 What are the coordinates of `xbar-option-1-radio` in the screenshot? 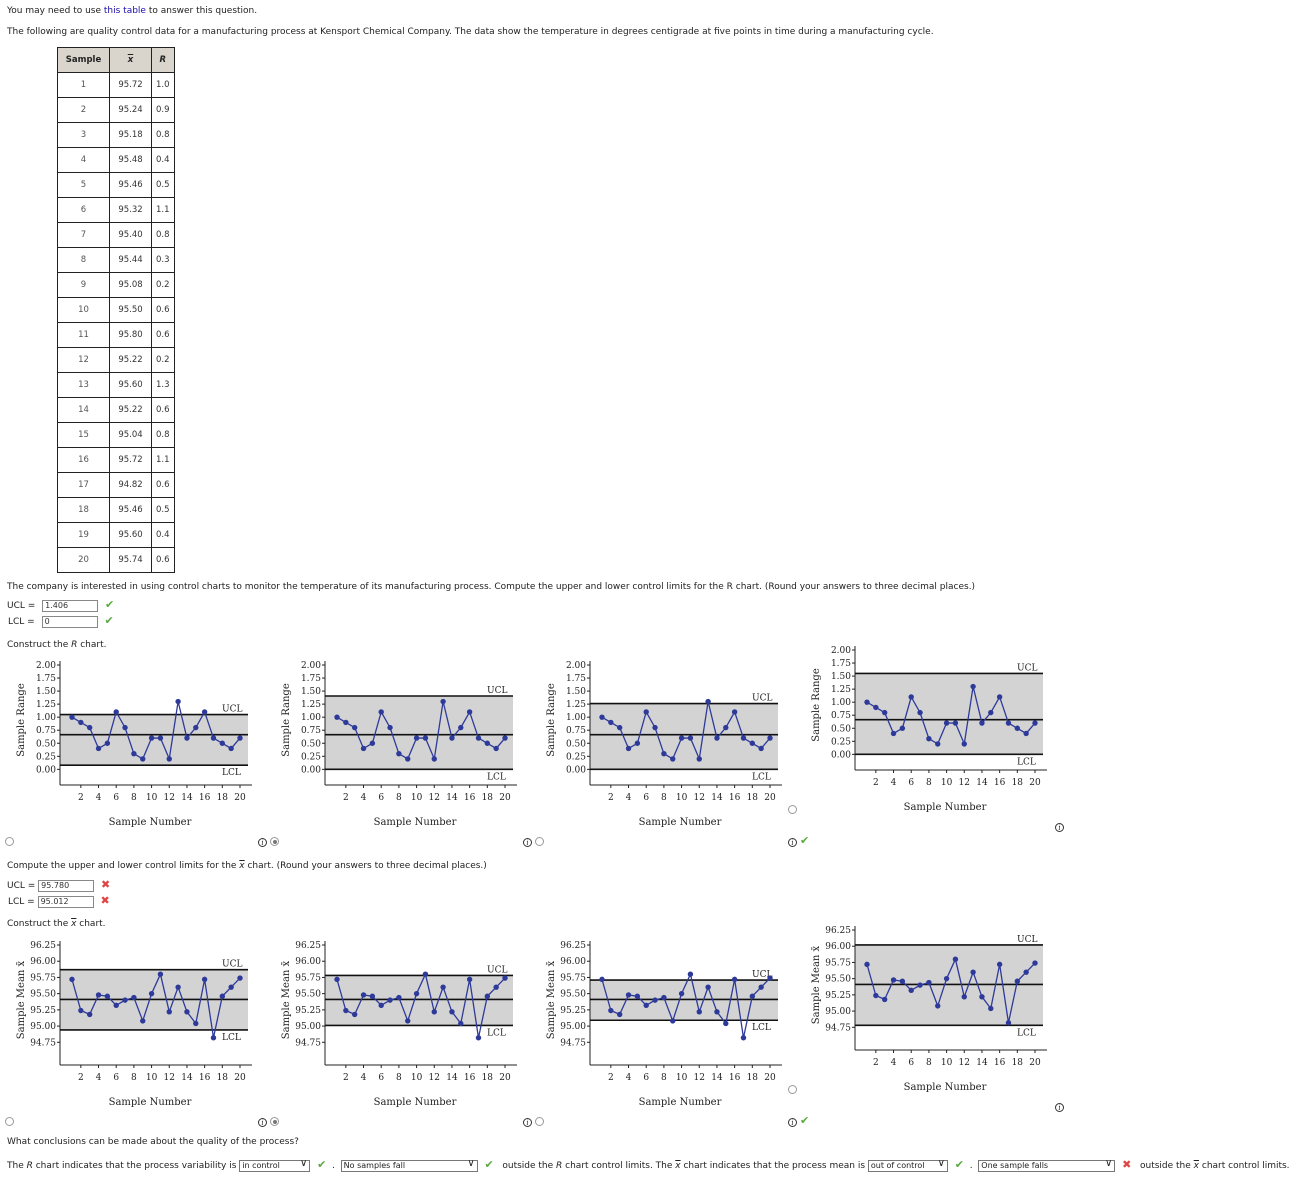 It's located at (9, 1121).